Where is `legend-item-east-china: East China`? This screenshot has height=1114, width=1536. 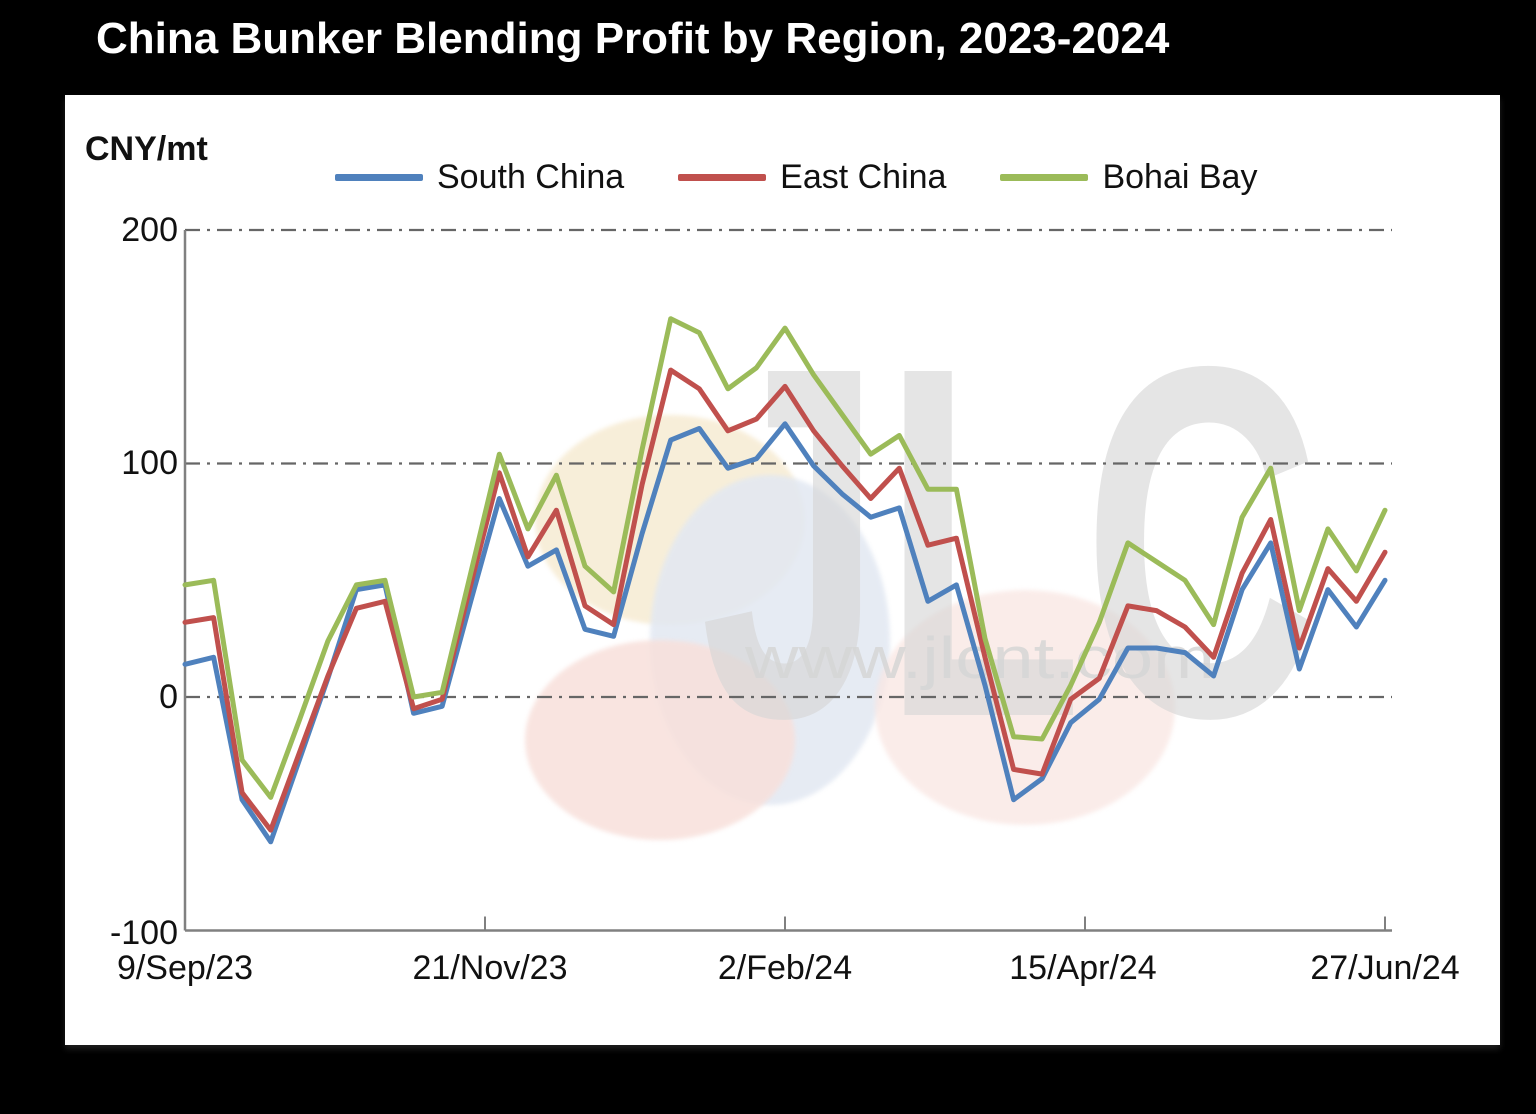
legend-item-east-china: East China is located at coordinates (812, 177).